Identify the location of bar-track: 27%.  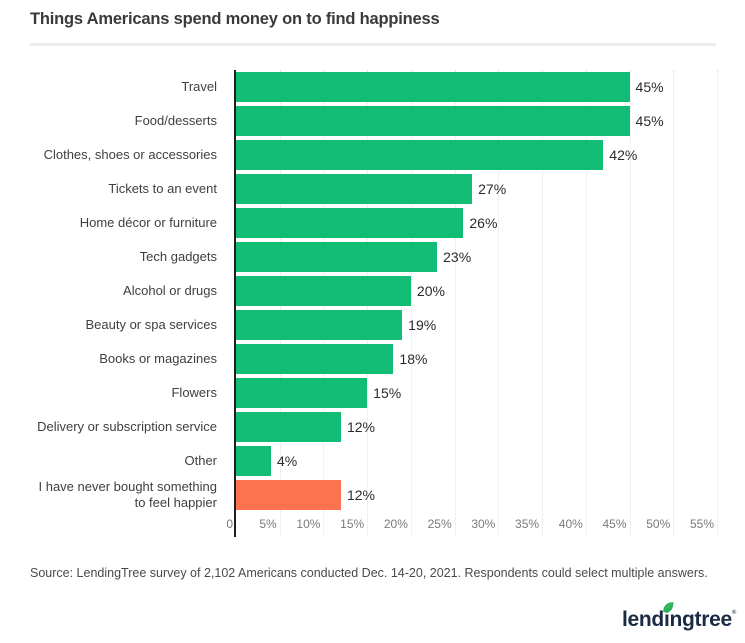
(476, 189).